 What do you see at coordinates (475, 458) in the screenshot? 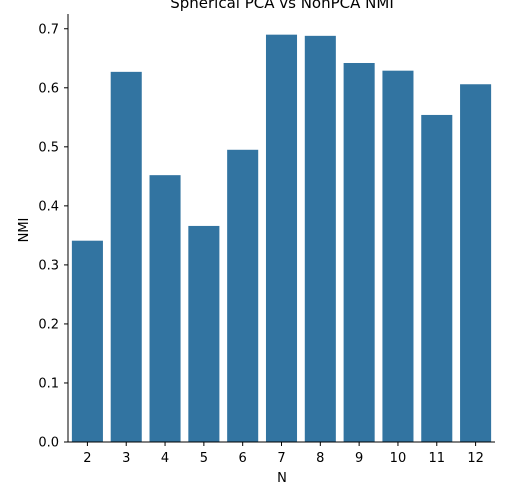
I see `x-tick-label: 12` at bounding box center [475, 458].